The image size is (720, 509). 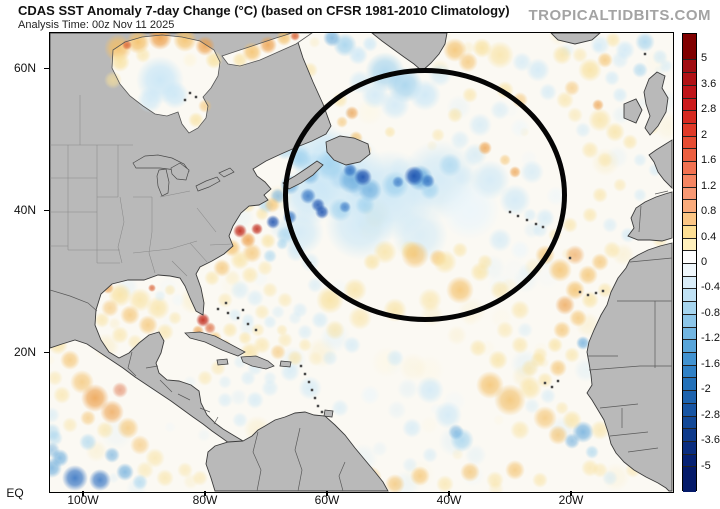 What do you see at coordinates (710, 338) in the screenshot?
I see `colorbar-tick-label: -1.2` at bounding box center [710, 338].